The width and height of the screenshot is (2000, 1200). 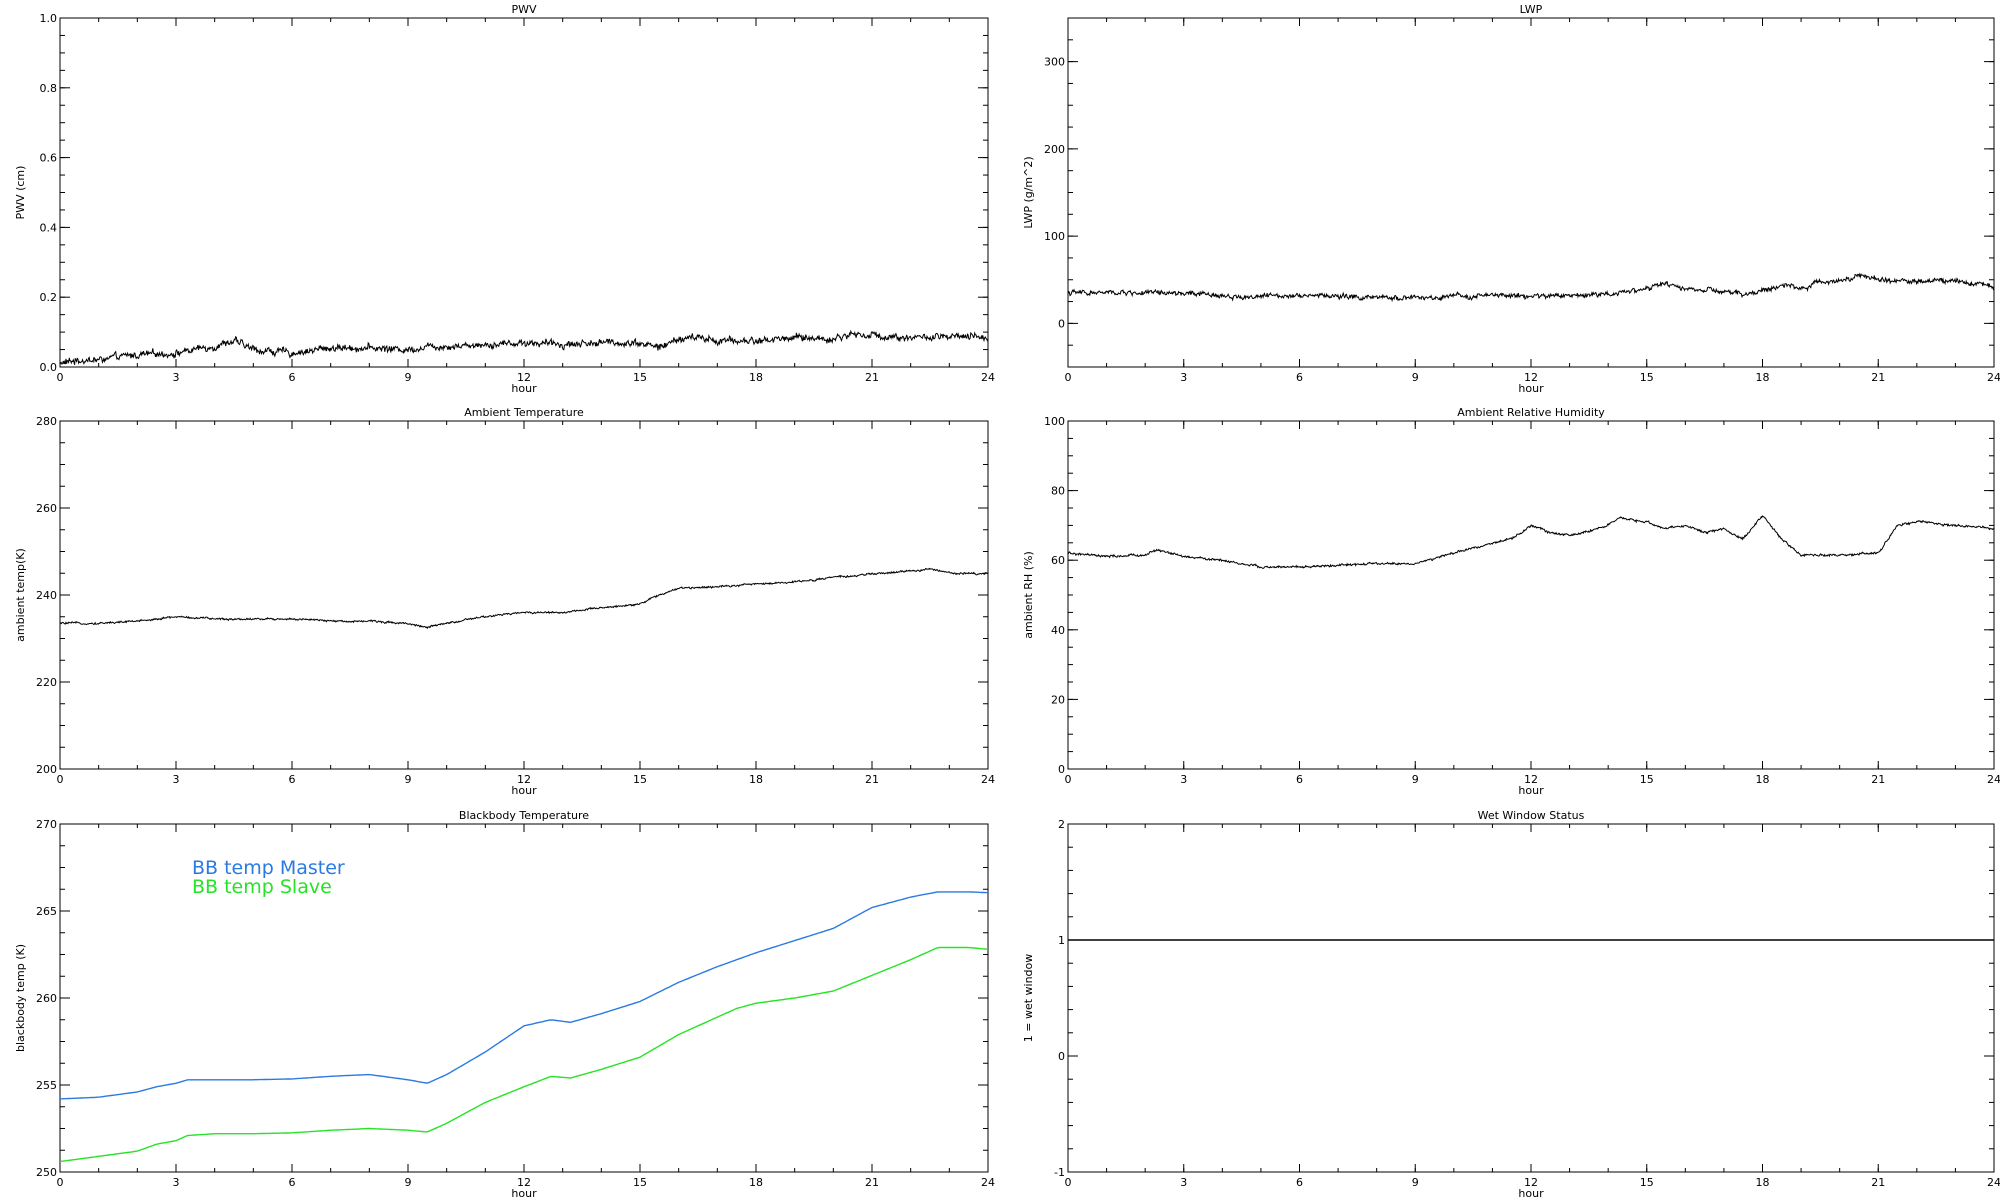 What do you see at coordinates (1531, 412) in the screenshot?
I see `chart-title: Ambient Relative Humidity` at bounding box center [1531, 412].